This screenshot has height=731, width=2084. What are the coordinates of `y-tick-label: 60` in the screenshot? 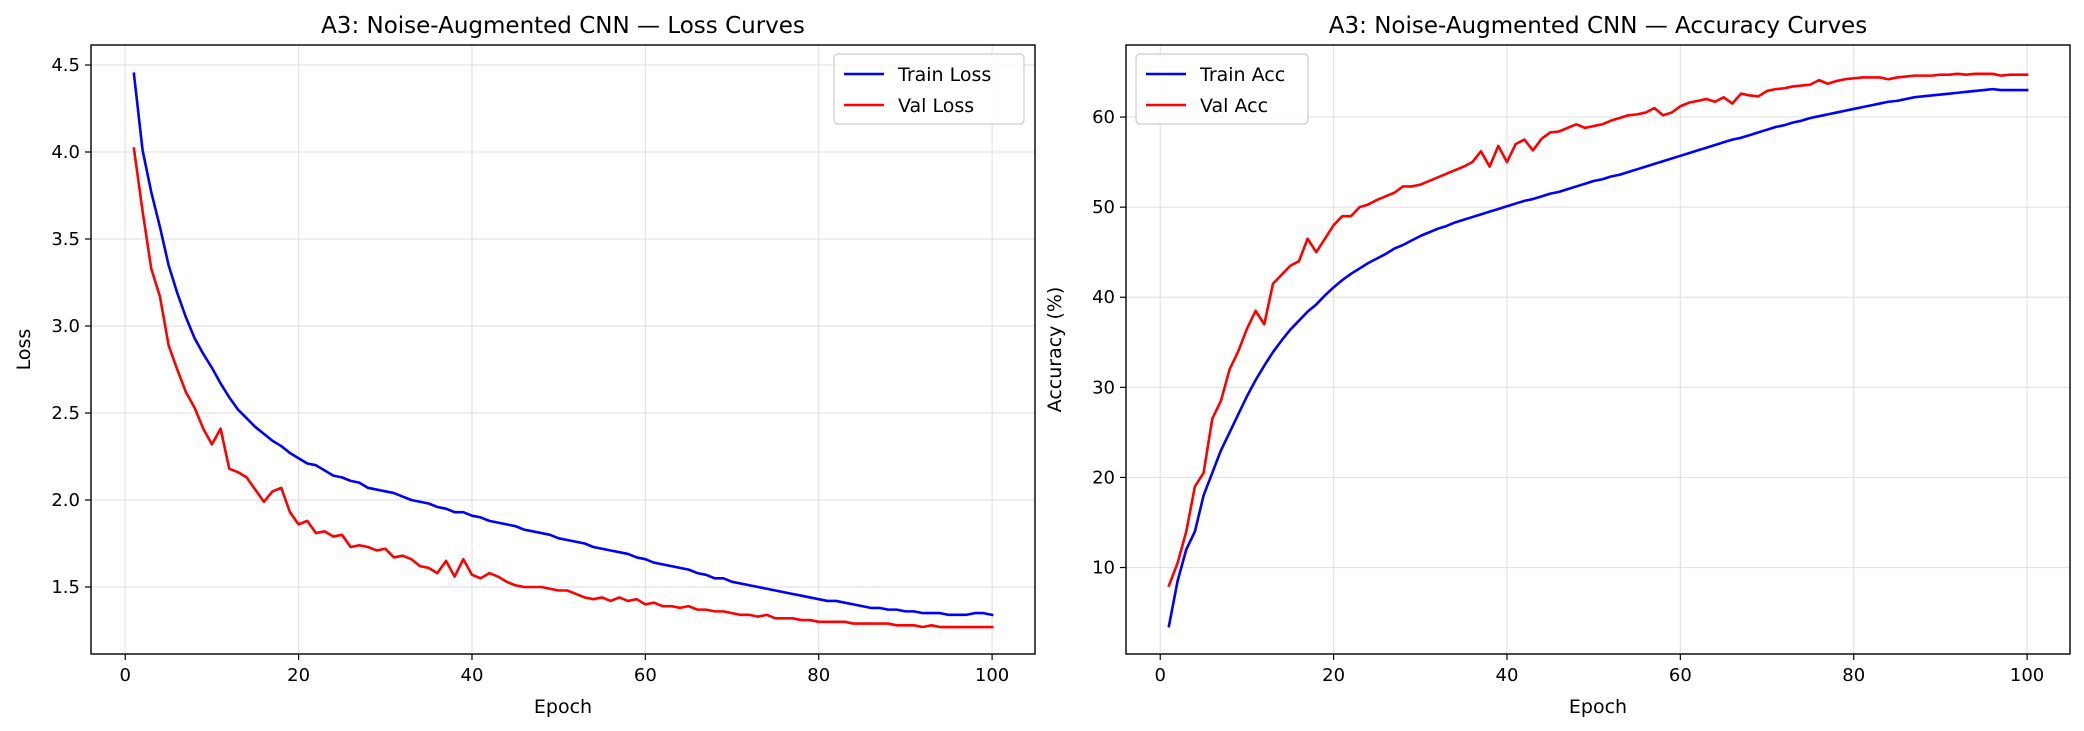 It's located at (1103, 117).